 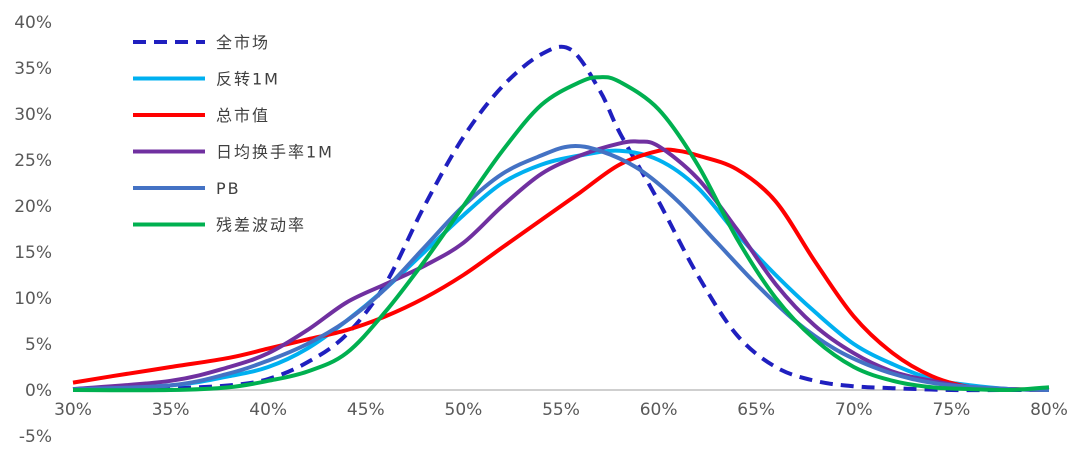 I want to click on x-tick-label: 50%, so click(x=464, y=410).